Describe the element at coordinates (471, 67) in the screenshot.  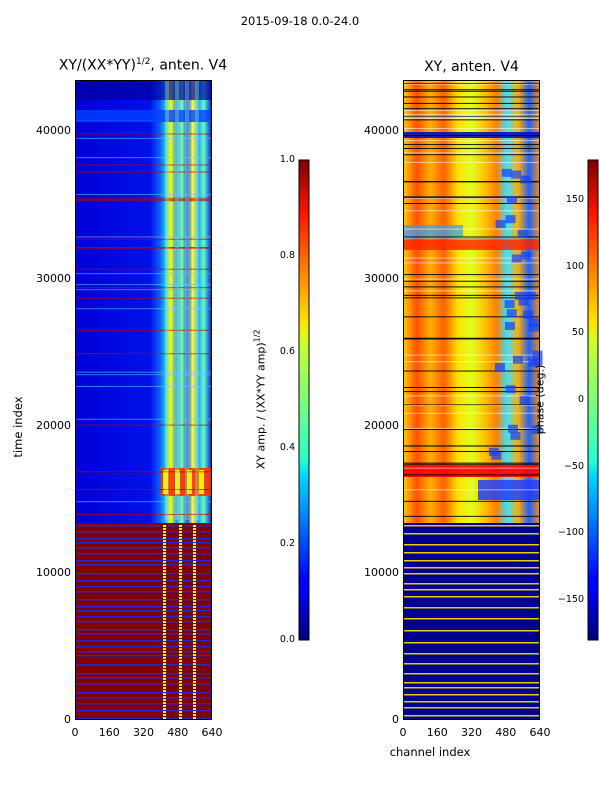
I see `right-plot-title: XY, anten. V4` at that location.